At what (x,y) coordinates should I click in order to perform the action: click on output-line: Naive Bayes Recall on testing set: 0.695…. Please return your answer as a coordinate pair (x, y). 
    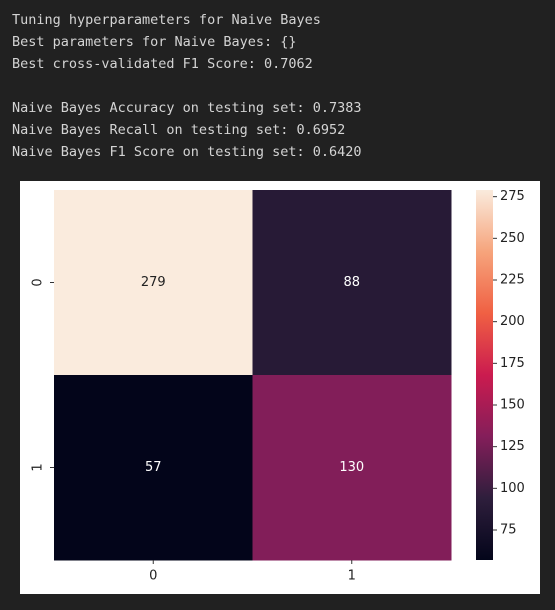
    Looking at the image, I should click on (179, 130).